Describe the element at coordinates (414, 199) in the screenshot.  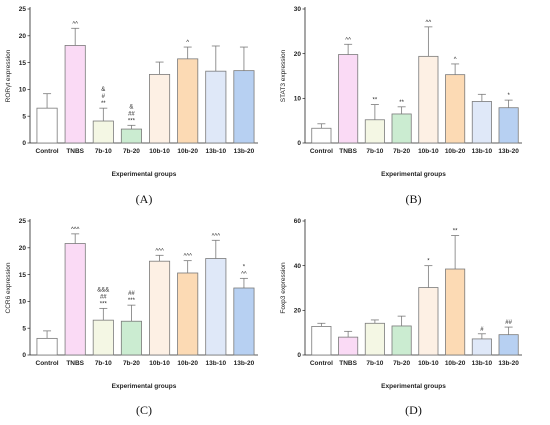
I see `panel-label: (B)` at that location.